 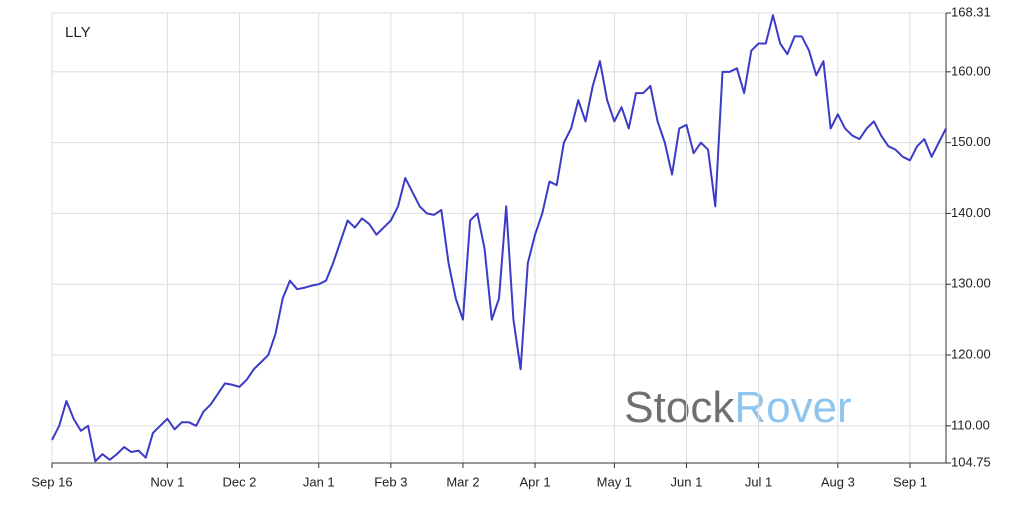 I want to click on x-tick-label: Sep 16, so click(x=51, y=481).